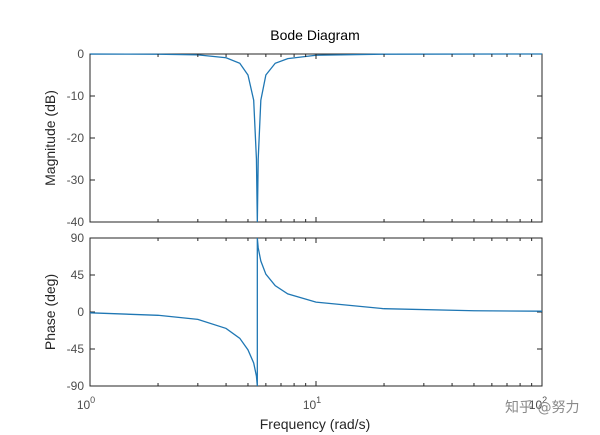 This screenshot has height=435, width=600. Describe the element at coordinates (50, 138) in the screenshot. I see `magnitude-ylabel: Magnitude (dB)` at that location.